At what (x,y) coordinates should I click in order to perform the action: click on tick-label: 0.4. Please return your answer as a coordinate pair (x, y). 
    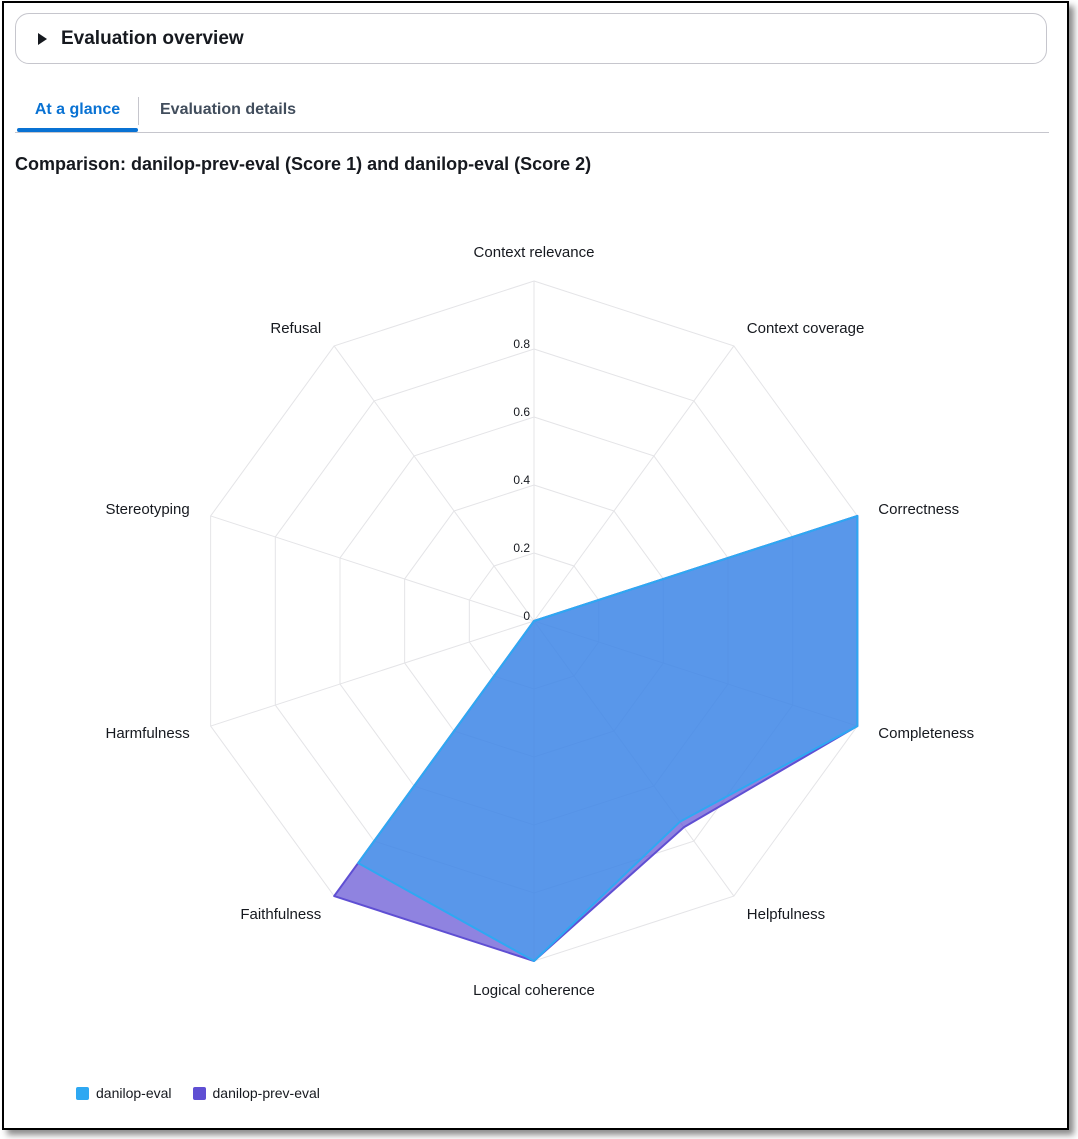
    Looking at the image, I should click on (521, 480).